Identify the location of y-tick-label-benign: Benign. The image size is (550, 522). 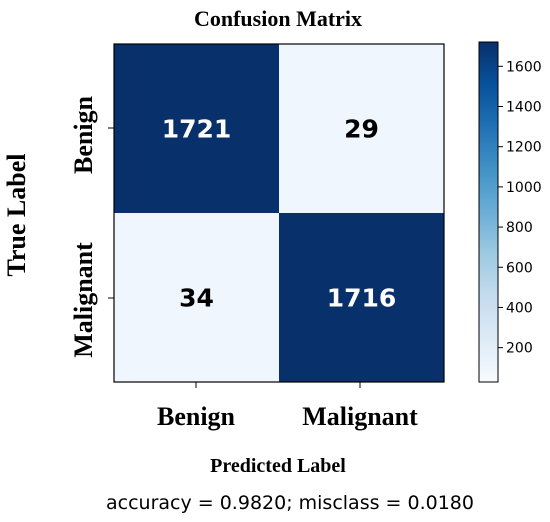
(83, 134).